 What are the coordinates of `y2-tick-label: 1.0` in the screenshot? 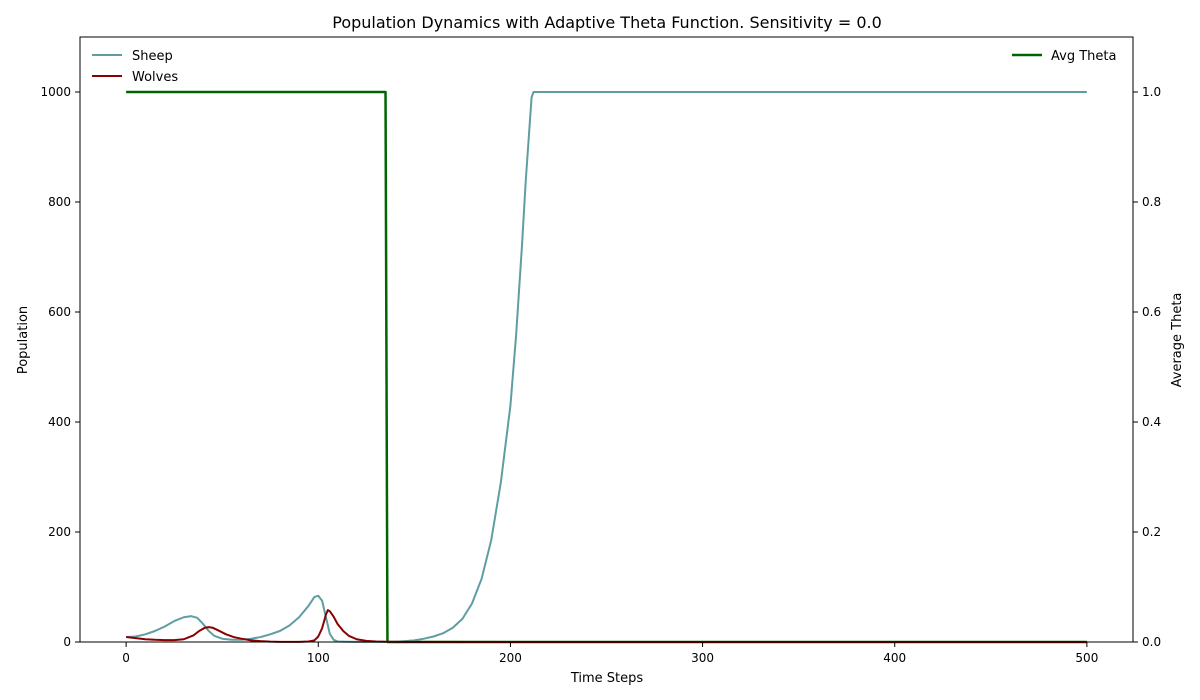 It's located at (1151, 92).